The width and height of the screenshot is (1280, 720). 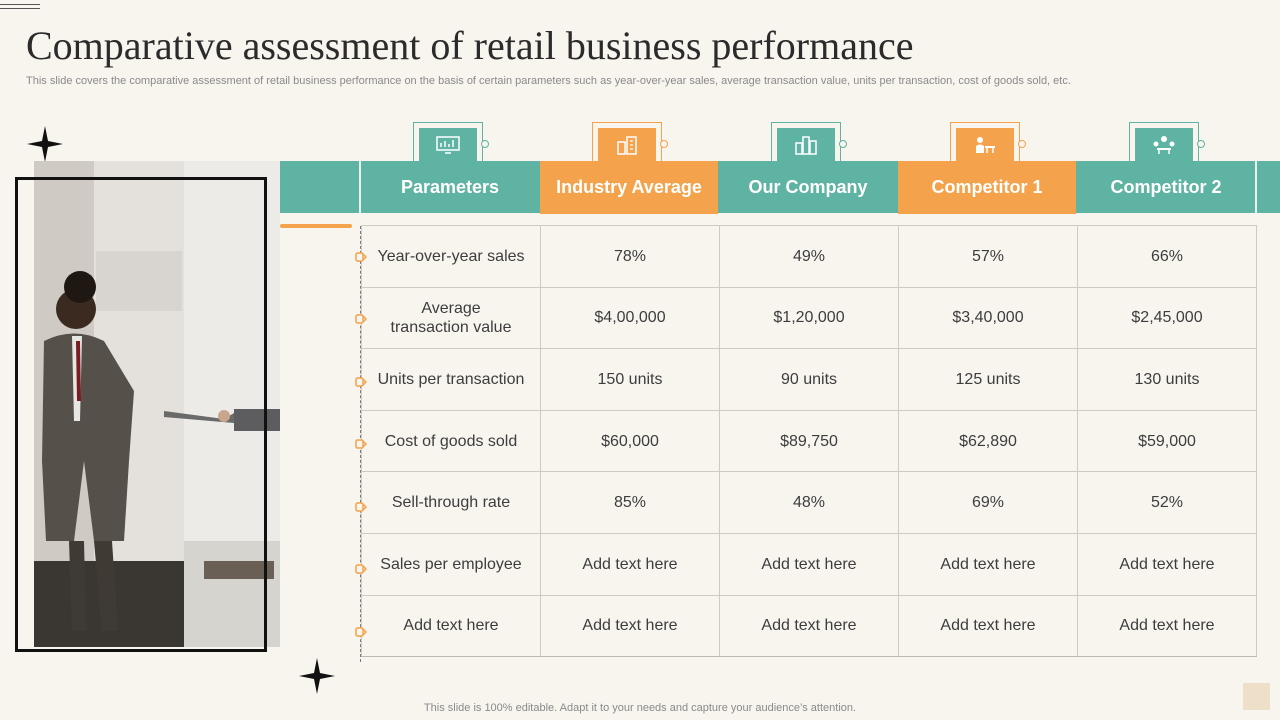 What do you see at coordinates (1256, 696) in the screenshot?
I see `corner-accent-box` at bounding box center [1256, 696].